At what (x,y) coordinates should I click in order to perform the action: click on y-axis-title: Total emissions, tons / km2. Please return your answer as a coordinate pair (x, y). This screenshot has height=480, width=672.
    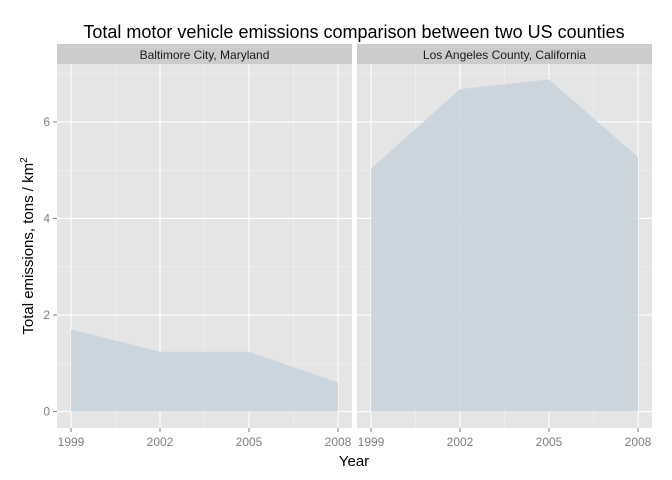
    Looking at the image, I should click on (28, 246).